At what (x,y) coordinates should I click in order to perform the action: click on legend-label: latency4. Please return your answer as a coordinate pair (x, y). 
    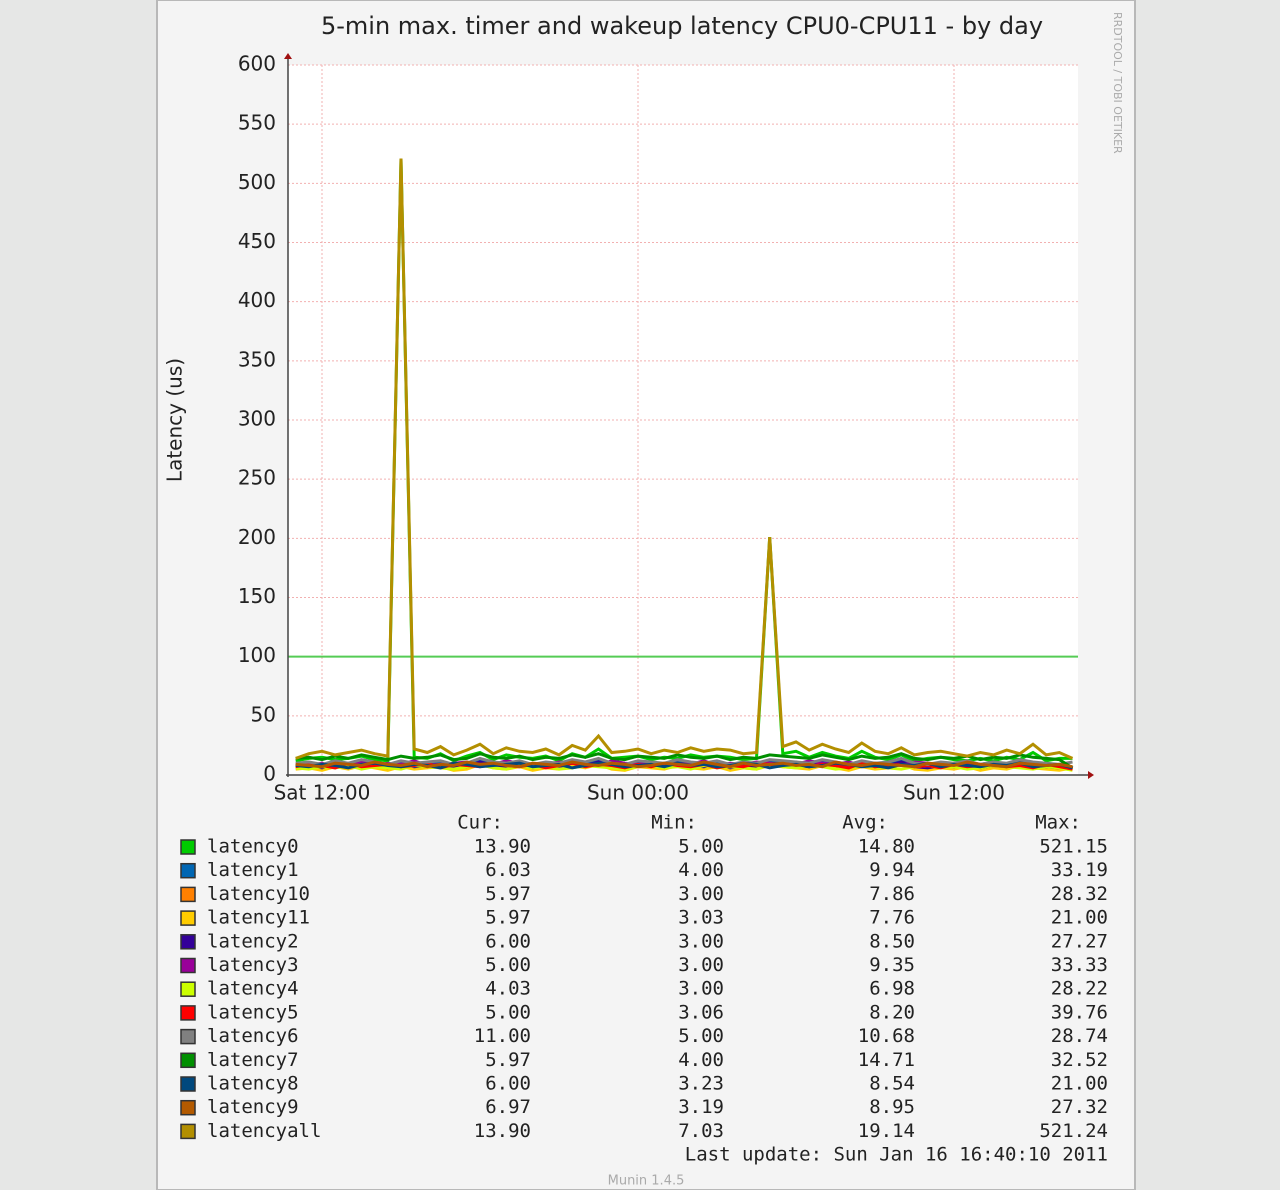
    Looking at the image, I should click on (253, 989).